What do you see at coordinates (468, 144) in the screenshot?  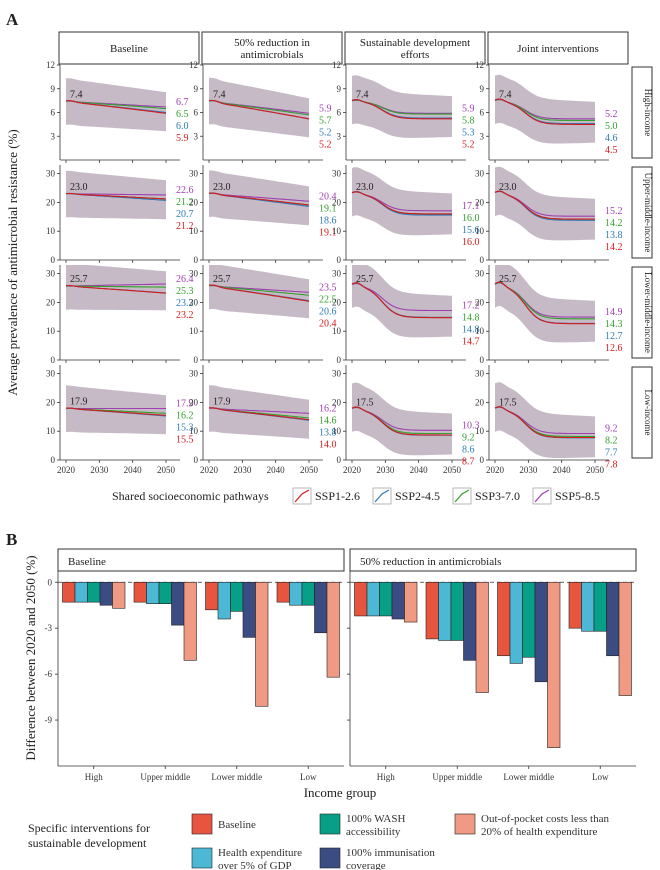 I see `end-value-label-SSP1-2.6: 5.2` at bounding box center [468, 144].